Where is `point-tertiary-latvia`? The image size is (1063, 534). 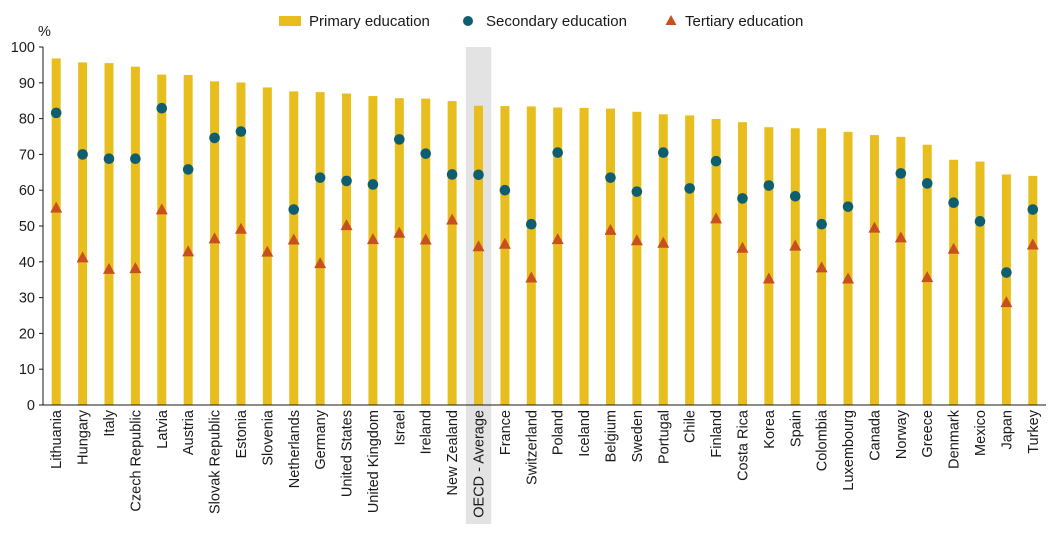
point-tertiary-latvia is located at coordinates (161, 209).